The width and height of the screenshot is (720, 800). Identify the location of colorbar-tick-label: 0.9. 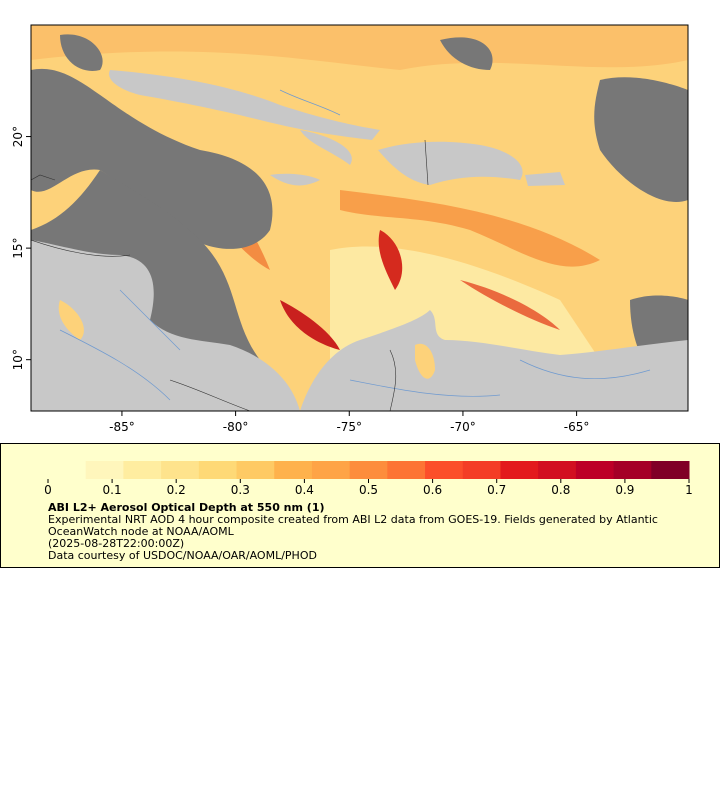
(624, 490).